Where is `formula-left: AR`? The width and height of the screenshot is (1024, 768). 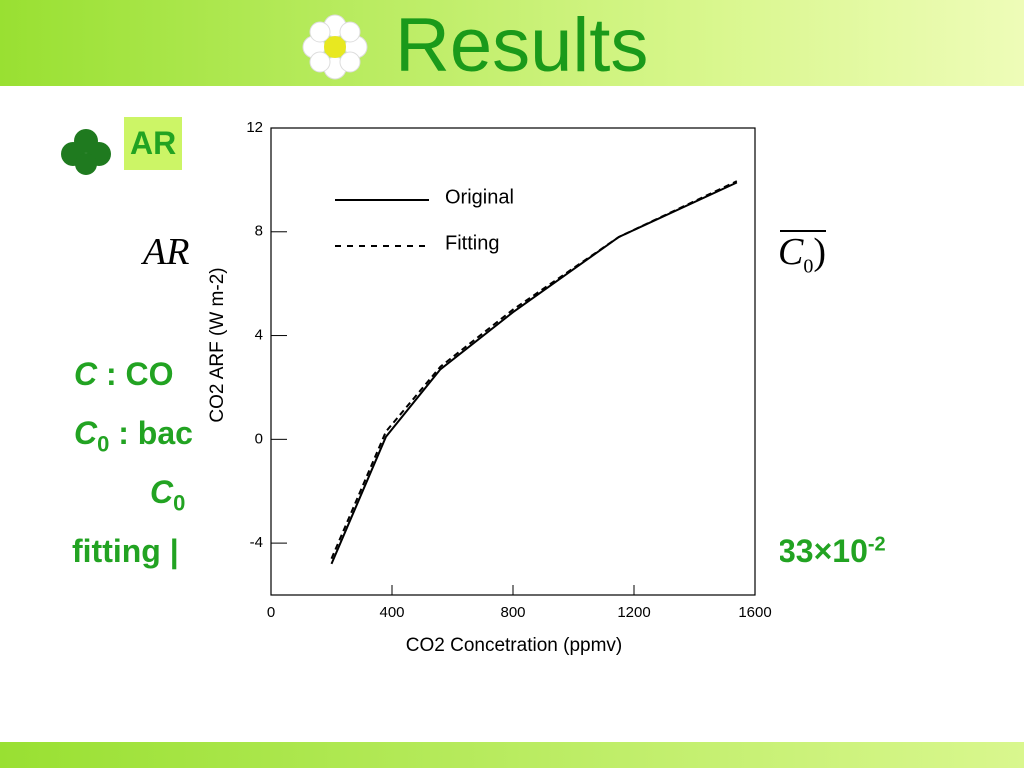 formula-left: AR is located at coordinates (166, 252).